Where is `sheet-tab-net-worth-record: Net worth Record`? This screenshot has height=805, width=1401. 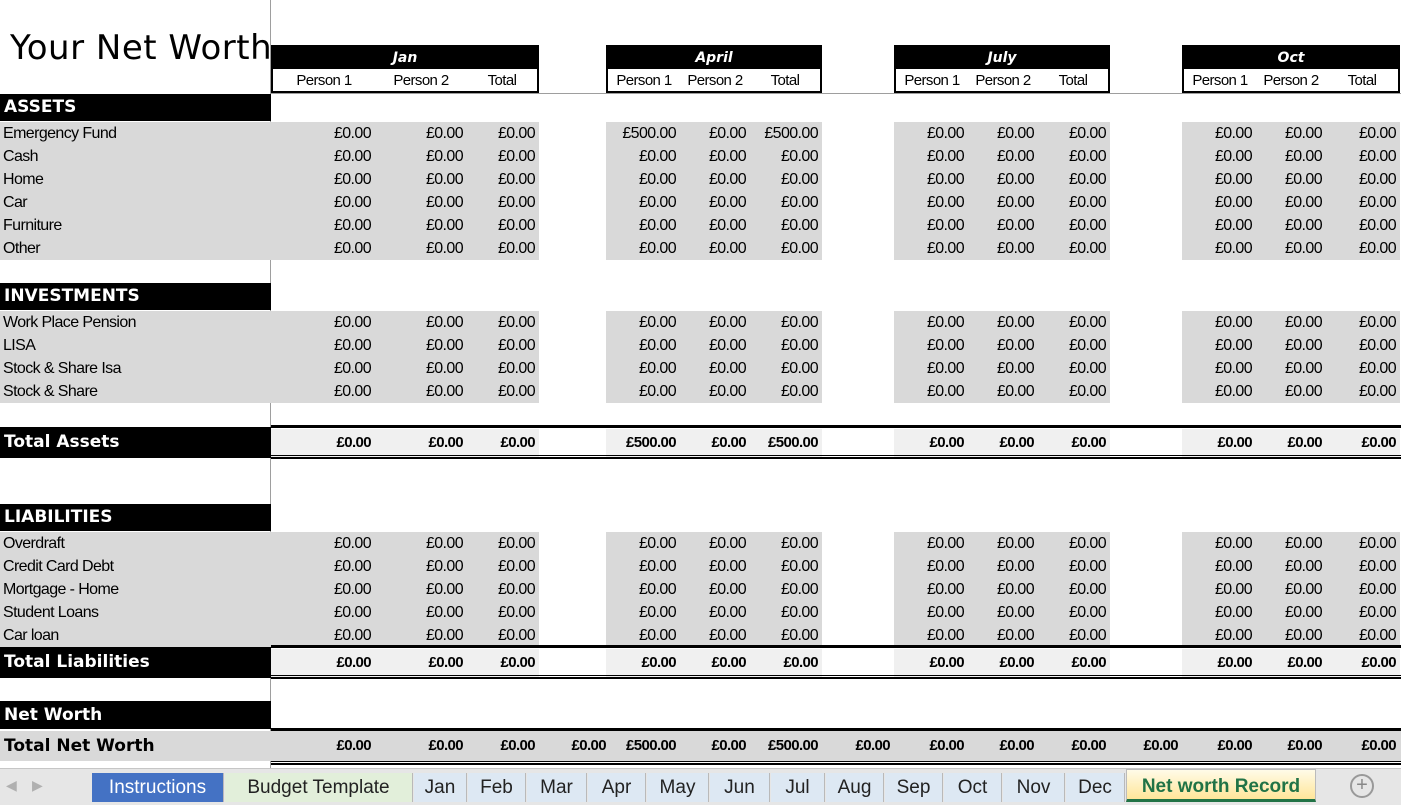
sheet-tab-net-worth-record: Net worth Record is located at coordinates (1221, 785).